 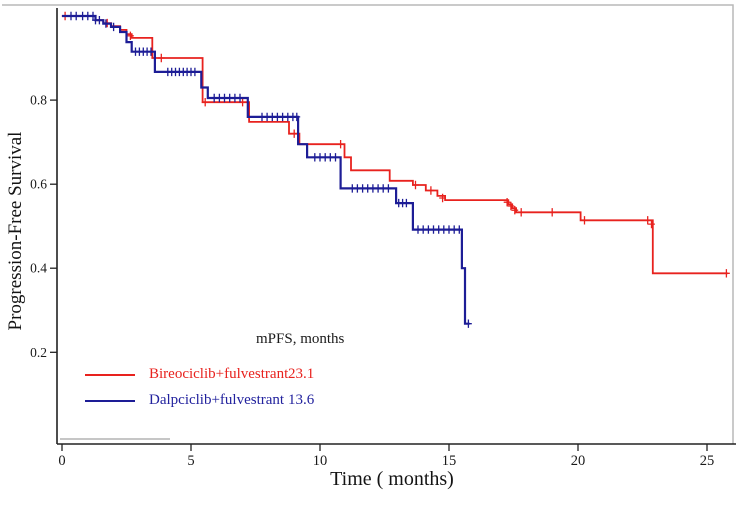 What do you see at coordinates (300, 339) in the screenshot?
I see `mpfs-annotation-header: mPFS, months` at bounding box center [300, 339].